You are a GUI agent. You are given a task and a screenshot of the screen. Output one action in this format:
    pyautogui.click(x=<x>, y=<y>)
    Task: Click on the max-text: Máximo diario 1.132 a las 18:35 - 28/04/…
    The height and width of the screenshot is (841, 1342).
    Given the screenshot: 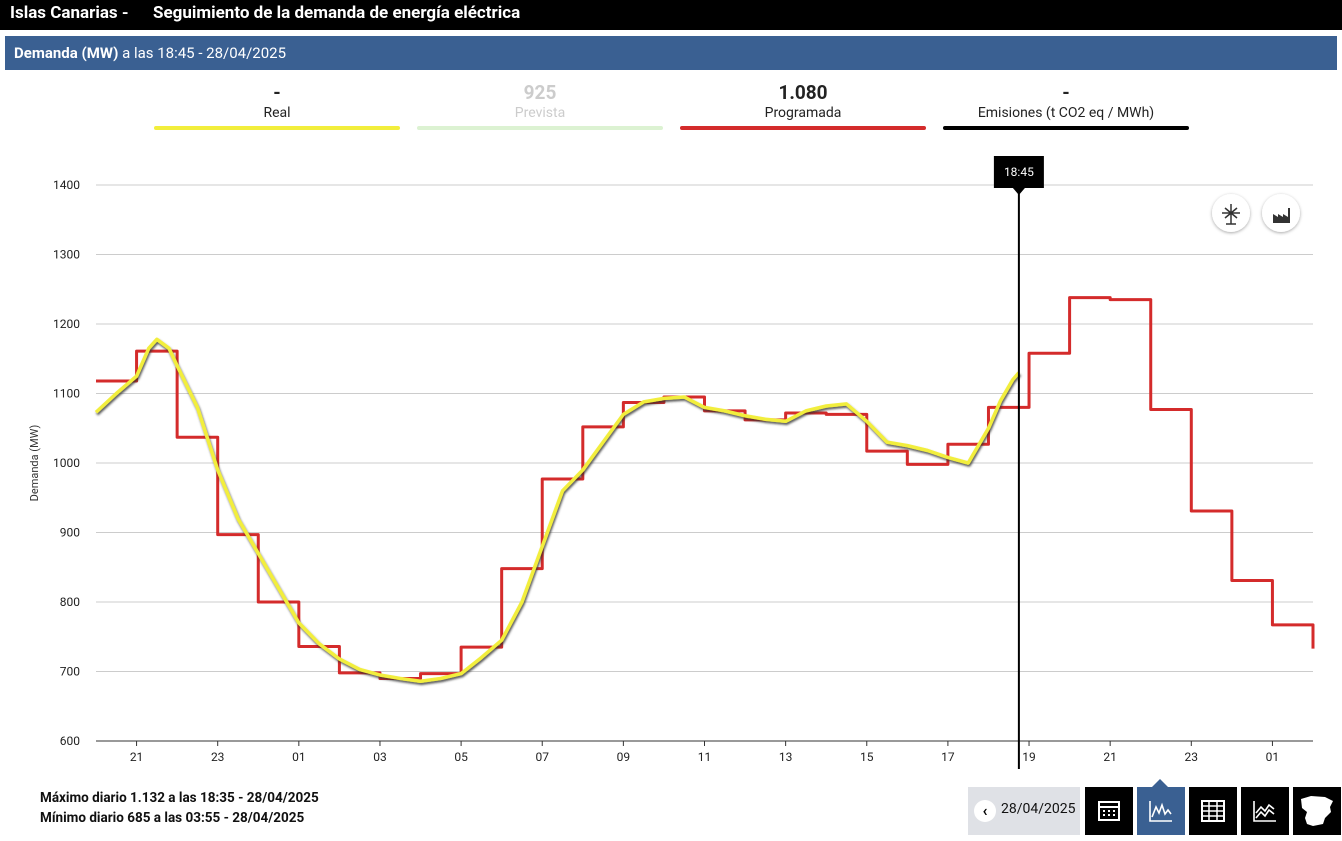 What is the action you would take?
    pyautogui.click(x=179, y=798)
    